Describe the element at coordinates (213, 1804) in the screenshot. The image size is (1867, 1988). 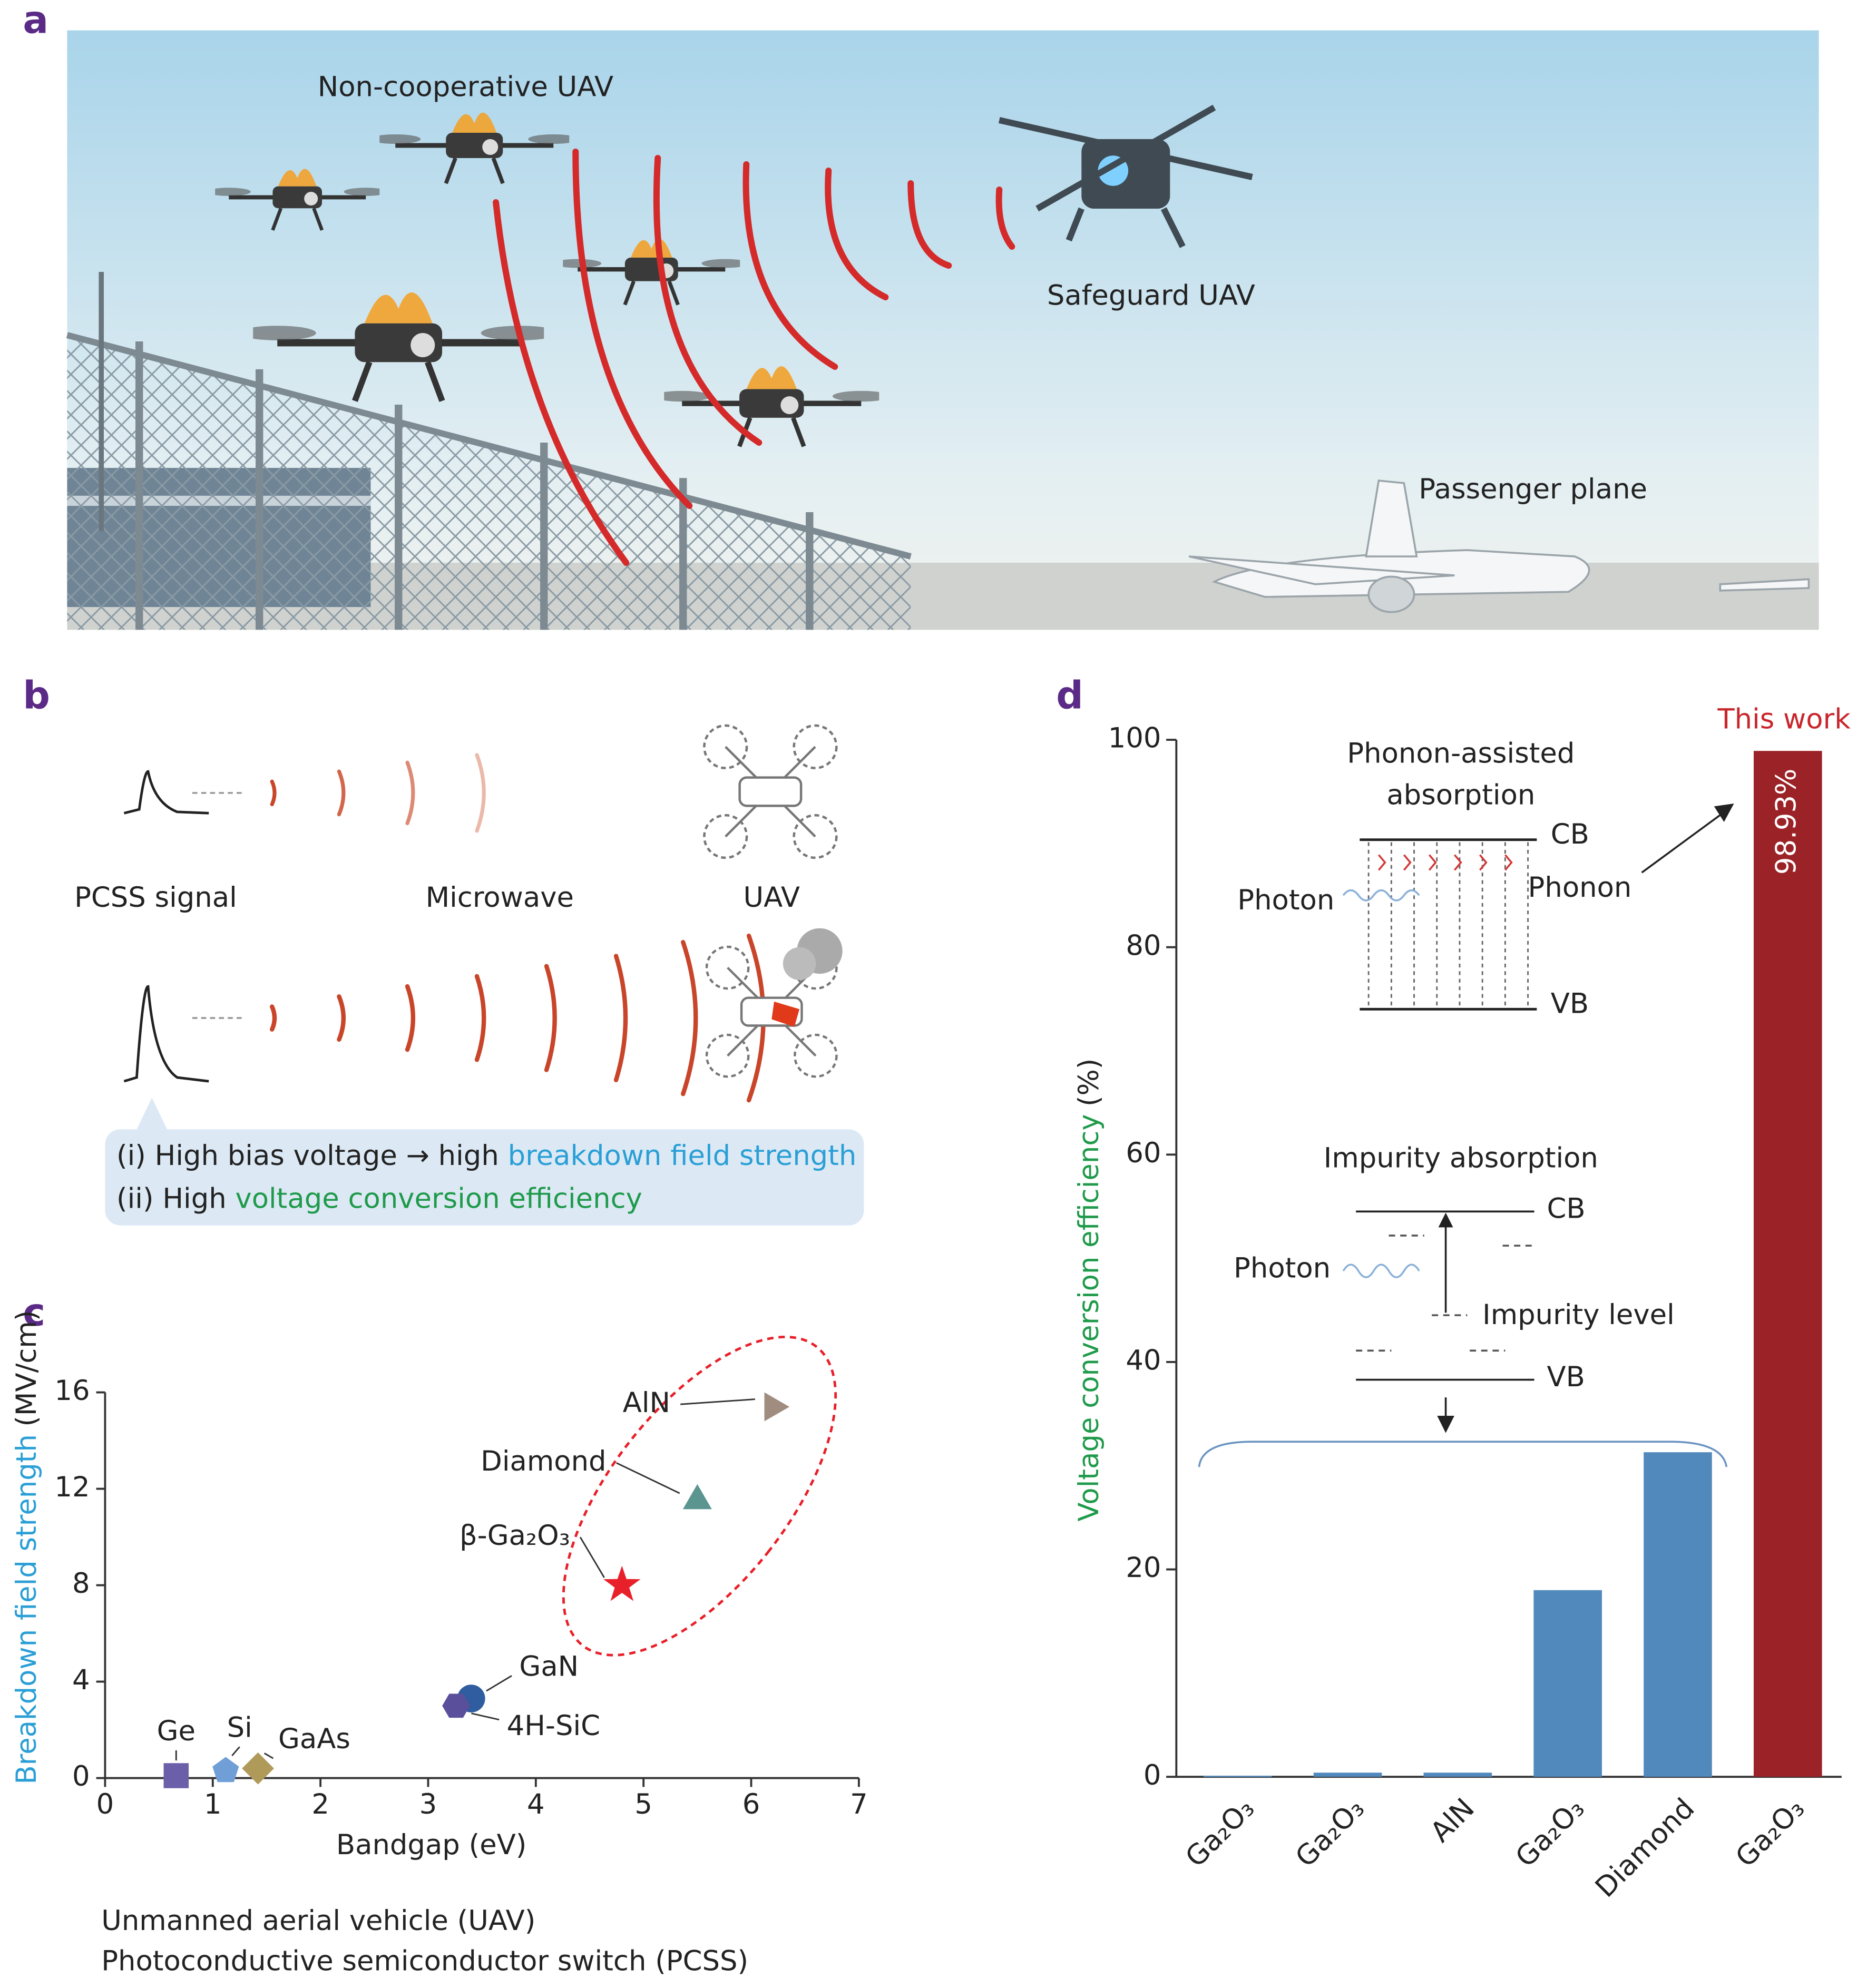
I see `x-tick-label: 1` at that location.